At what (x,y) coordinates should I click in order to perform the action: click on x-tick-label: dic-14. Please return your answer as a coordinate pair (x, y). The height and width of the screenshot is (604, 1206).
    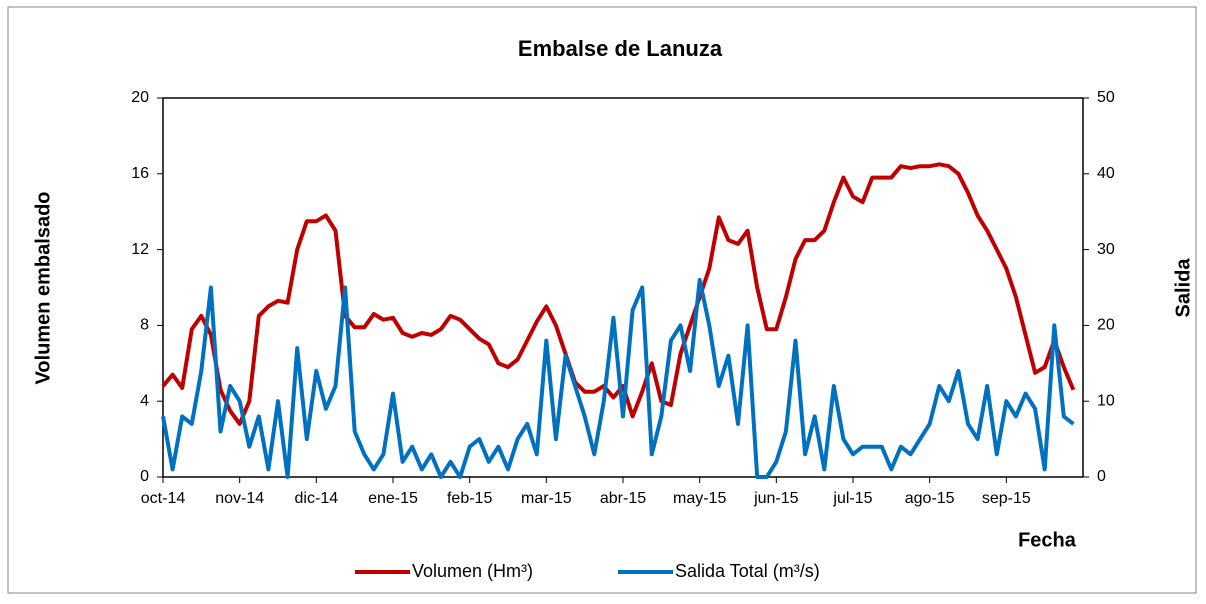
    Looking at the image, I should click on (317, 498).